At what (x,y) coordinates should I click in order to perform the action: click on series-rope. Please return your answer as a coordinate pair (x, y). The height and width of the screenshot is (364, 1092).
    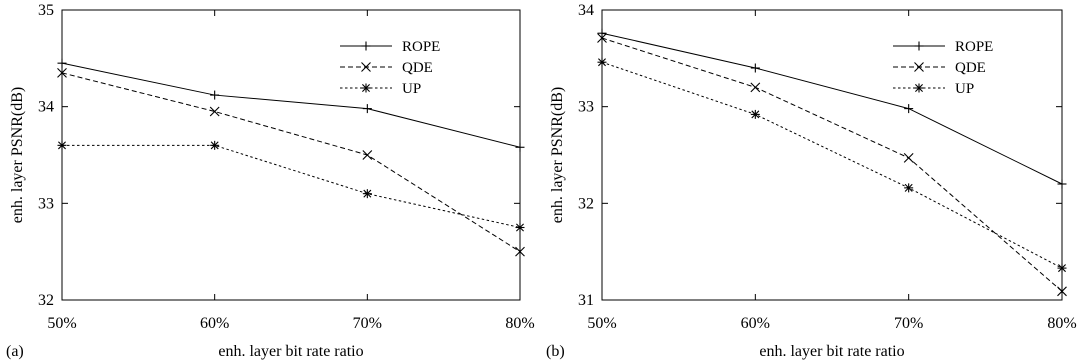
    Looking at the image, I should click on (291, 105).